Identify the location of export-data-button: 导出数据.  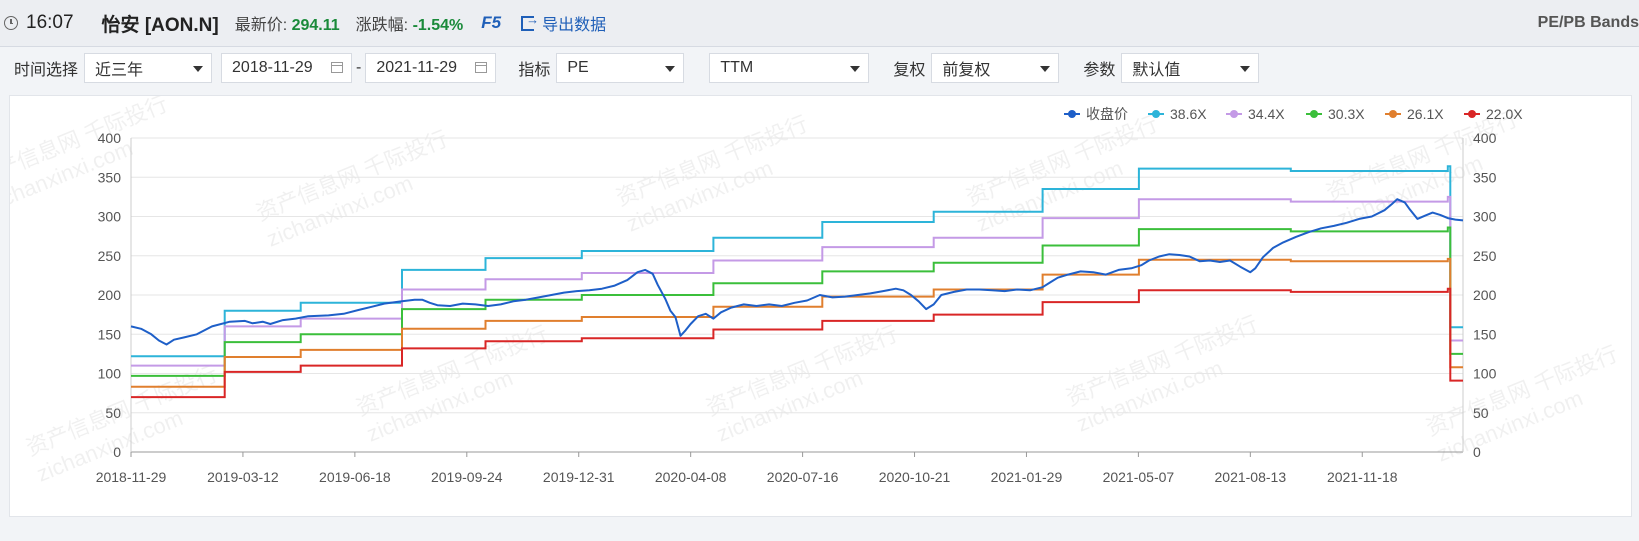
(563, 23).